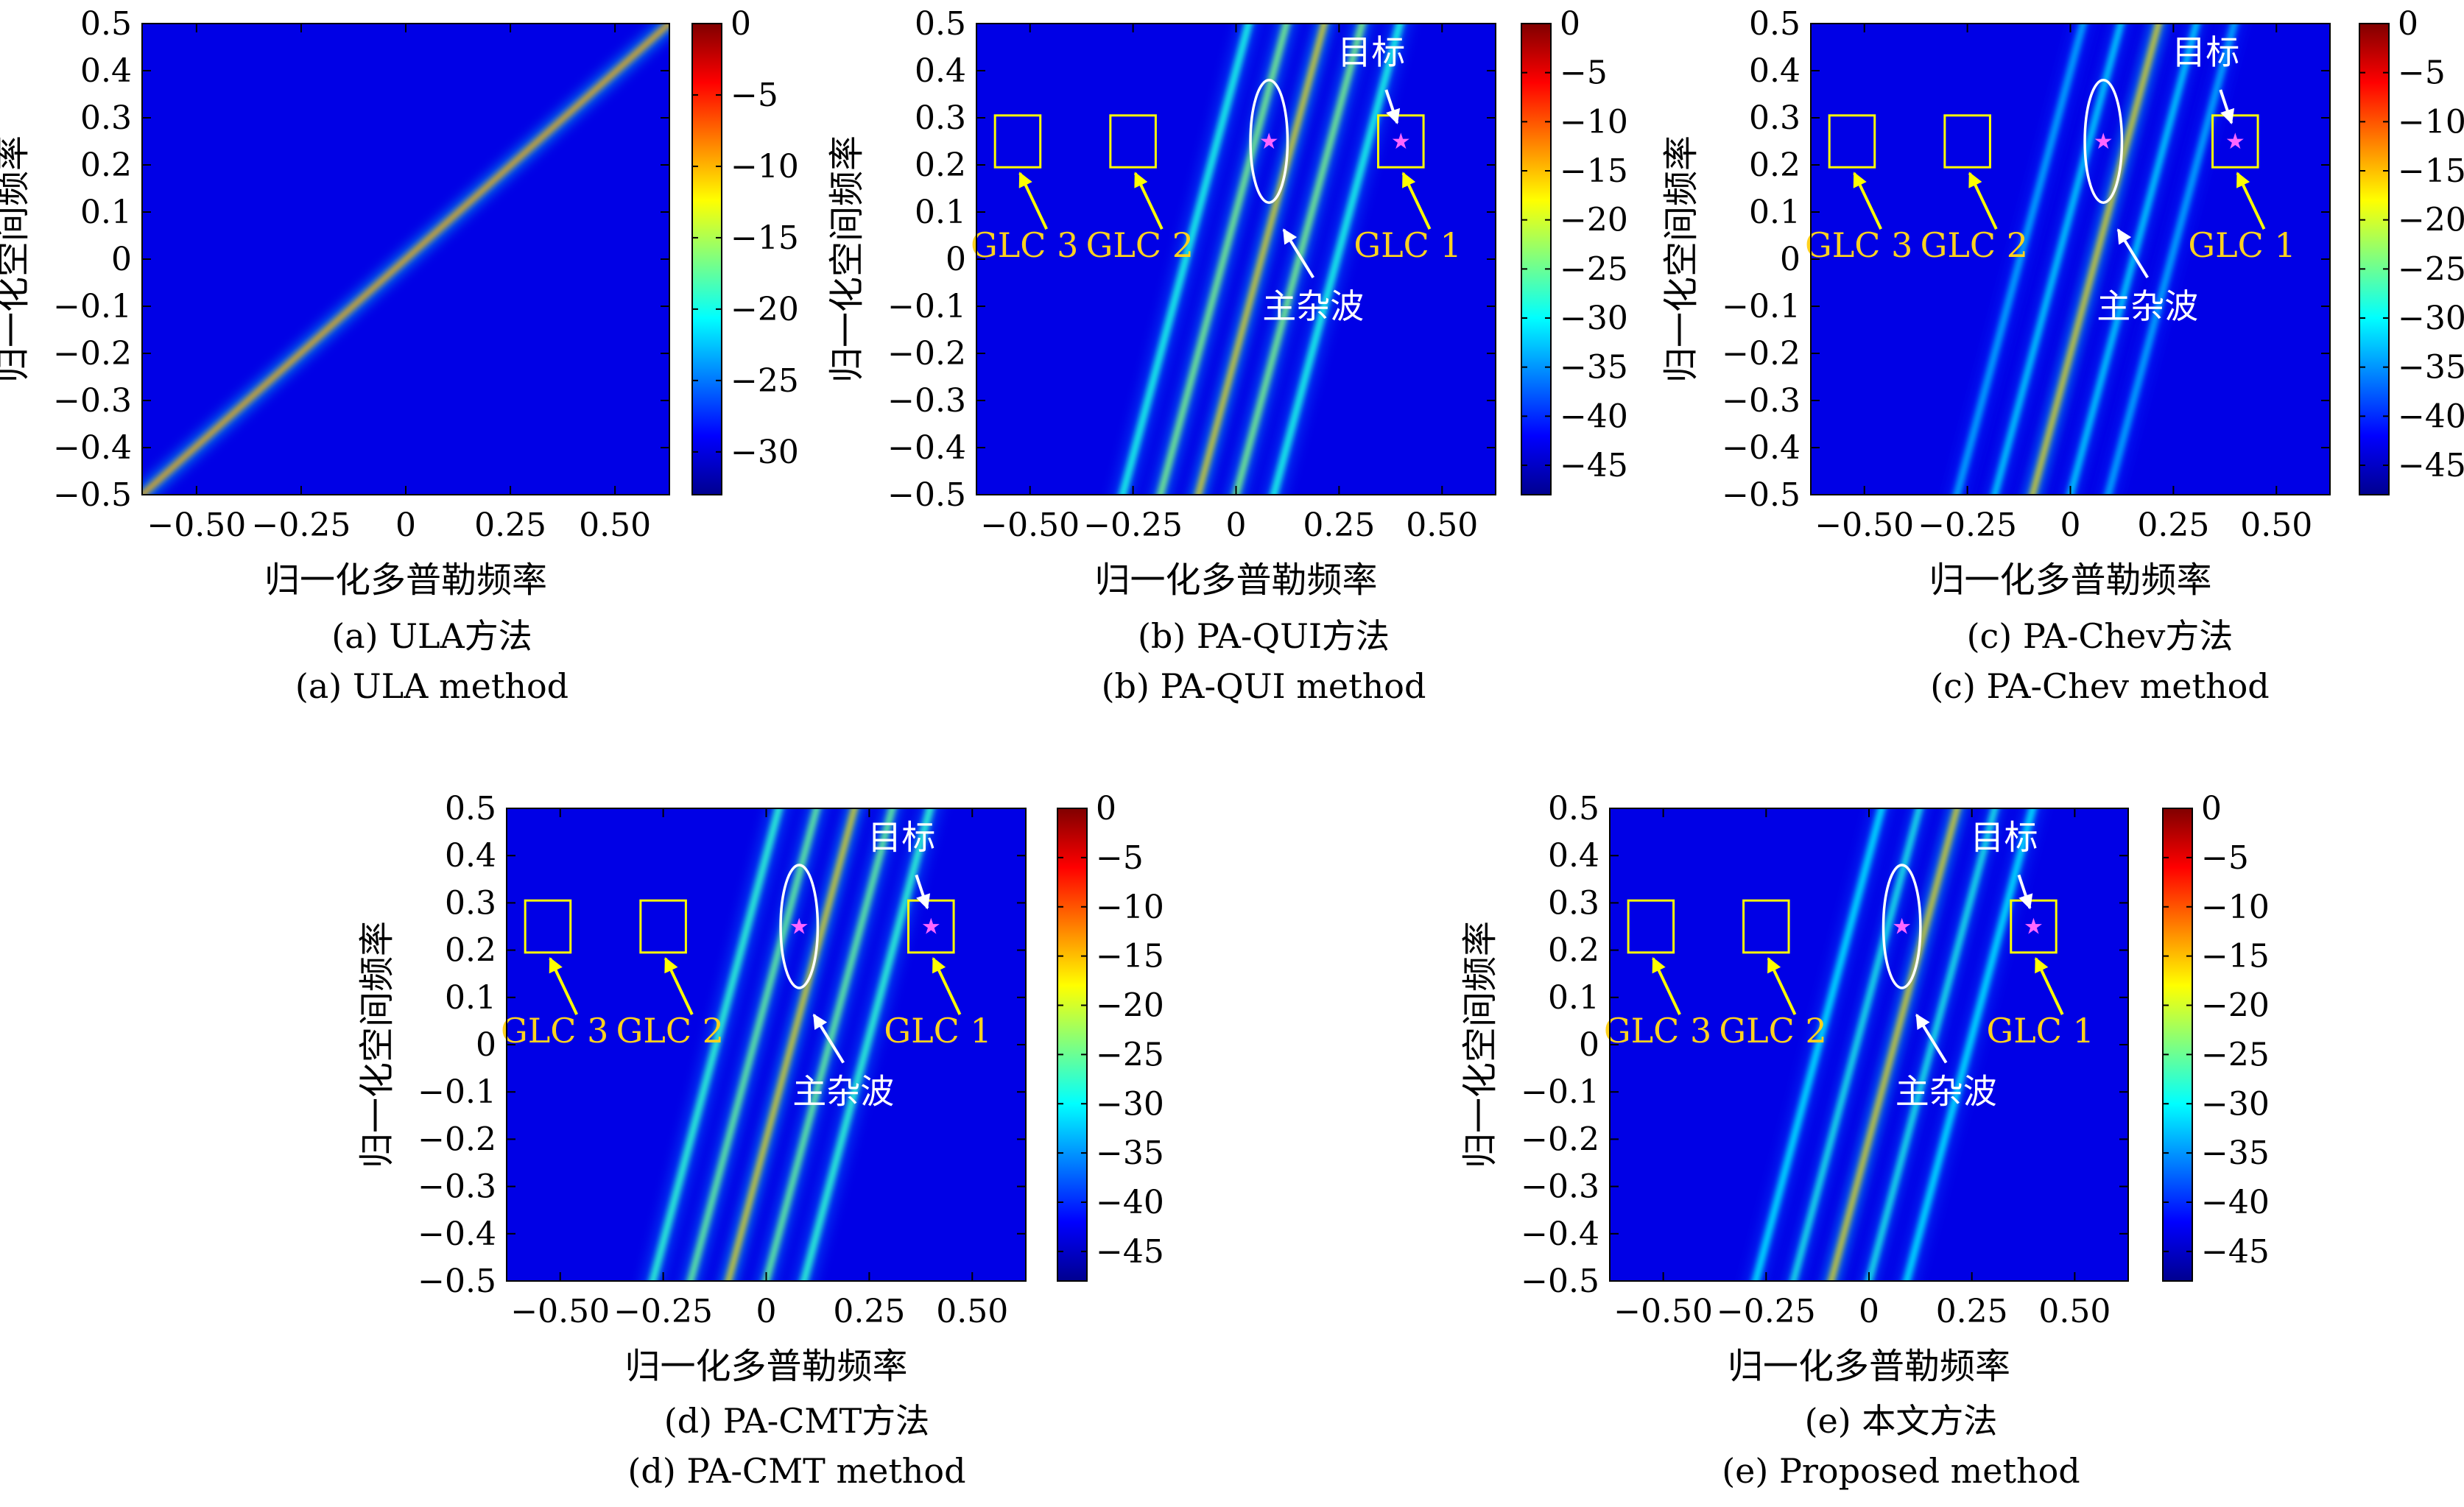 The height and width of the screenshot is (1507, 2464). I want to click on colorbar-tick-label: −20, so click(1594, 220).